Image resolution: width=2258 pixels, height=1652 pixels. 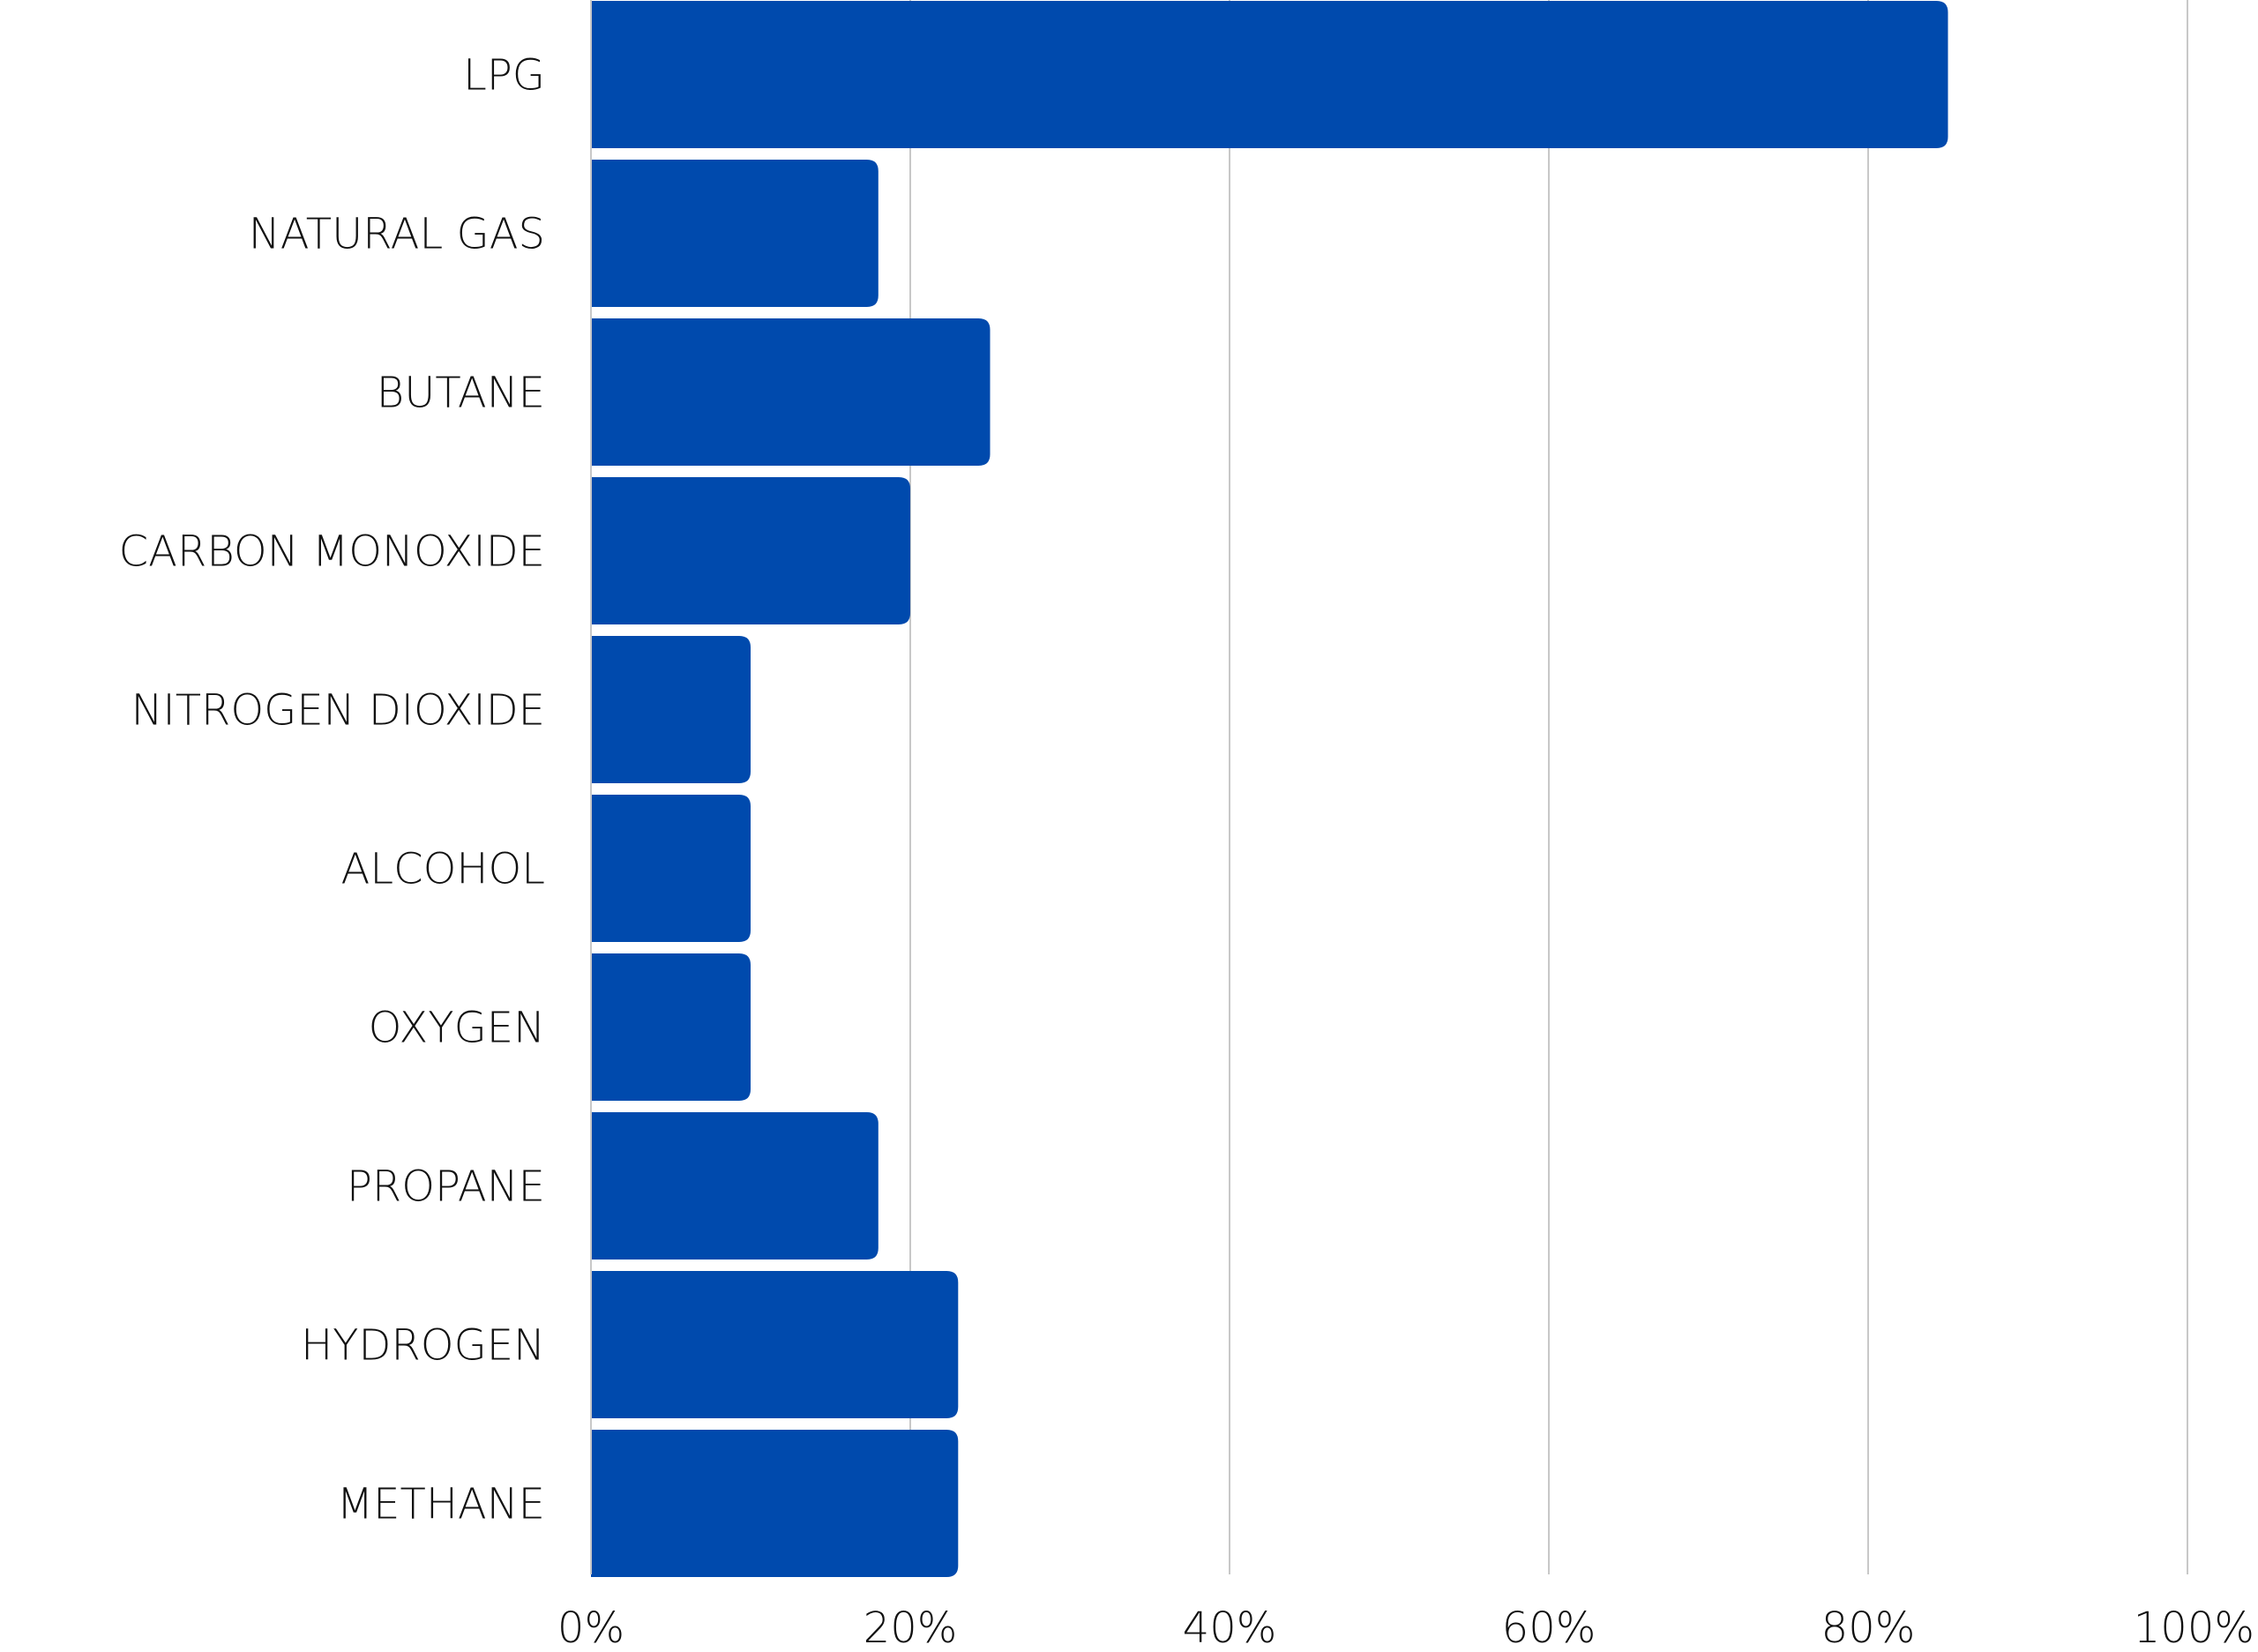 What do you see at coordinates (457, 1028) in the screenshot?
I see `category-label-oxygen: OXYGEN` at bounding box center [457, 1028].